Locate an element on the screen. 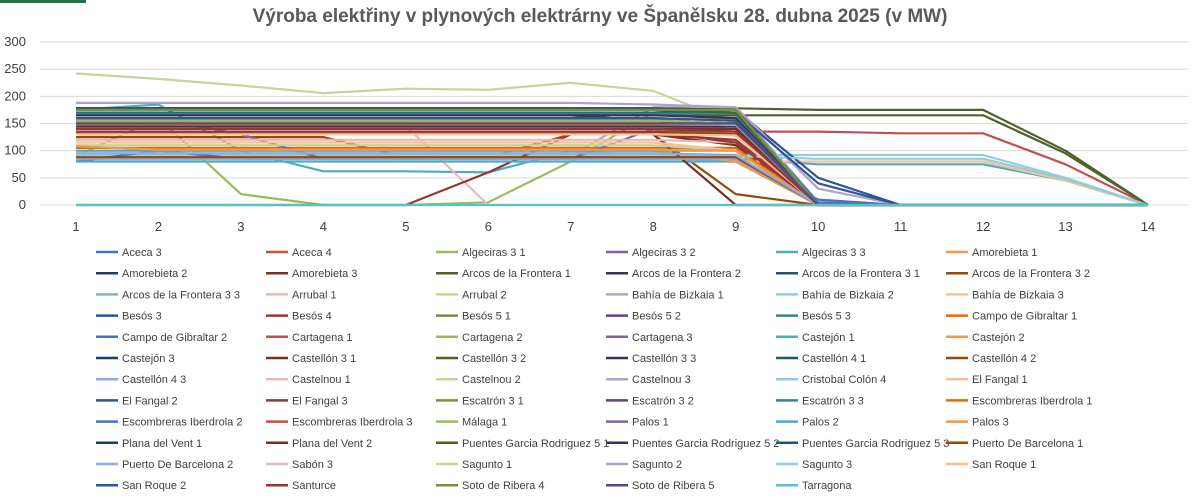 The height and width of the screenshot is (500, 1200). legend-item: Santurce is located at coordinates (301, 486).